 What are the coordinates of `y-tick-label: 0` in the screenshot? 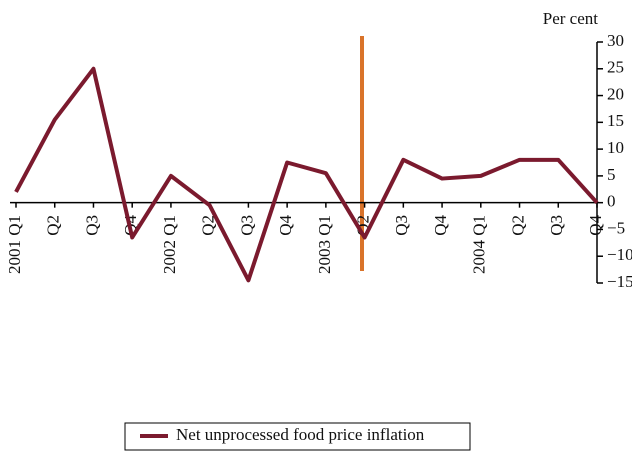 It's located at (611, 201).